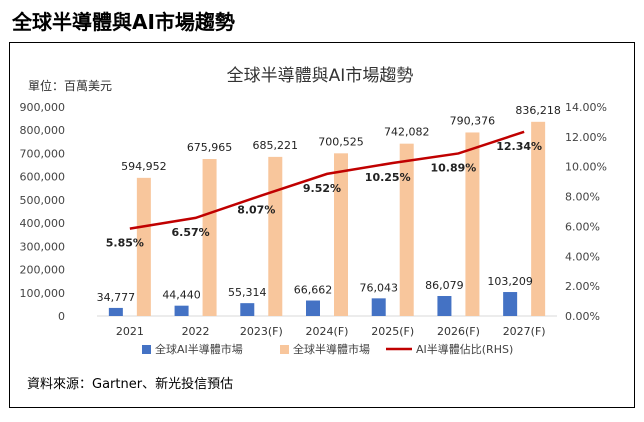  Describe the element at coordinates (130, 331) in the screenshot. I see `x-tick-label: 2021` at that location.